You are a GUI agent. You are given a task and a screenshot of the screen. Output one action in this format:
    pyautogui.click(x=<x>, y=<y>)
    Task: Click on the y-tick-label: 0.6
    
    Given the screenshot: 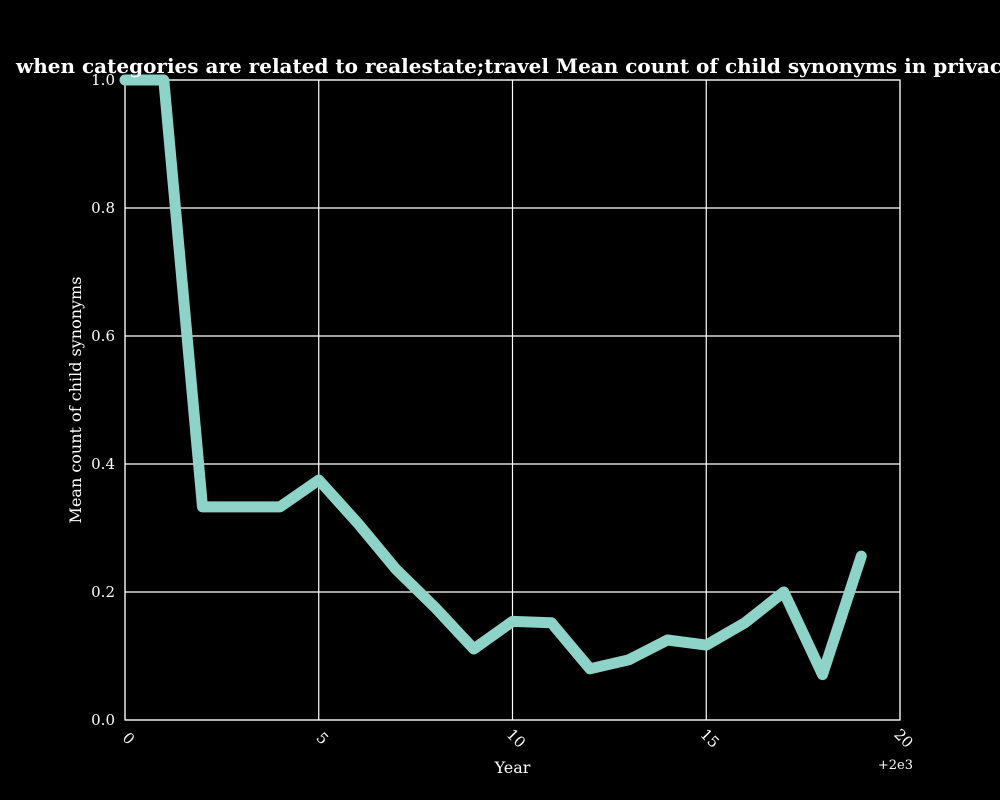 What is the action you would take?
    pyautogui.click(x=103, y=336)
    